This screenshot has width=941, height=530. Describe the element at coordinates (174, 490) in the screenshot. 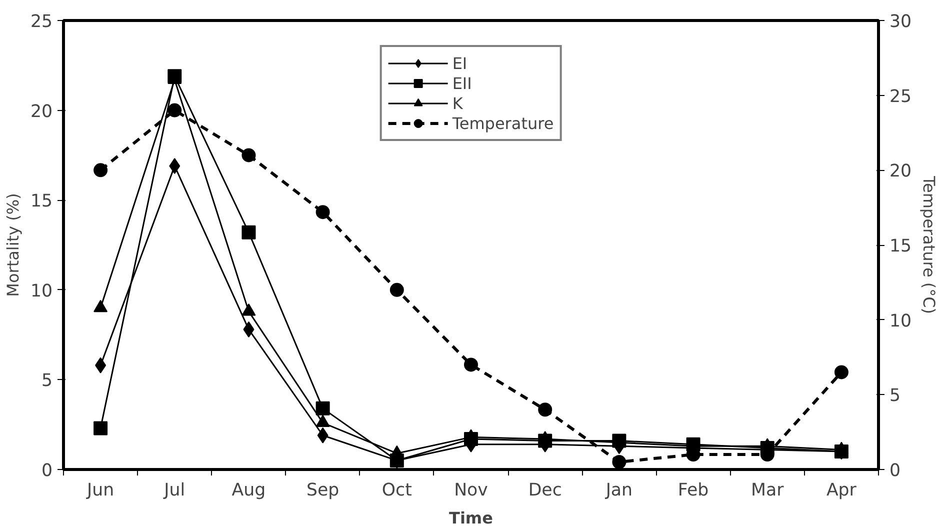

I see `x-tick-label: Jul` at that location.